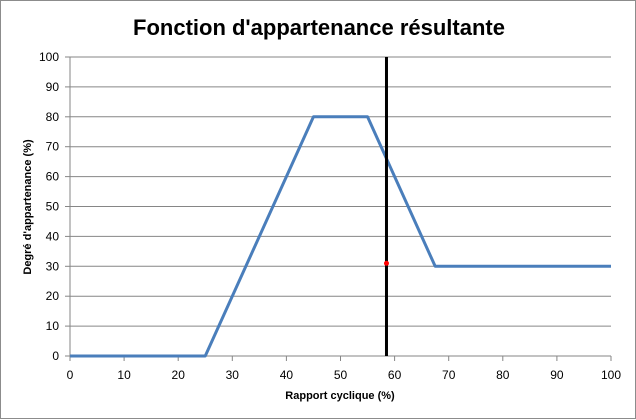 The image size is (636, 420). I want to click on y-axis-label: Degré d'appartenance (%), so click(28, 207).